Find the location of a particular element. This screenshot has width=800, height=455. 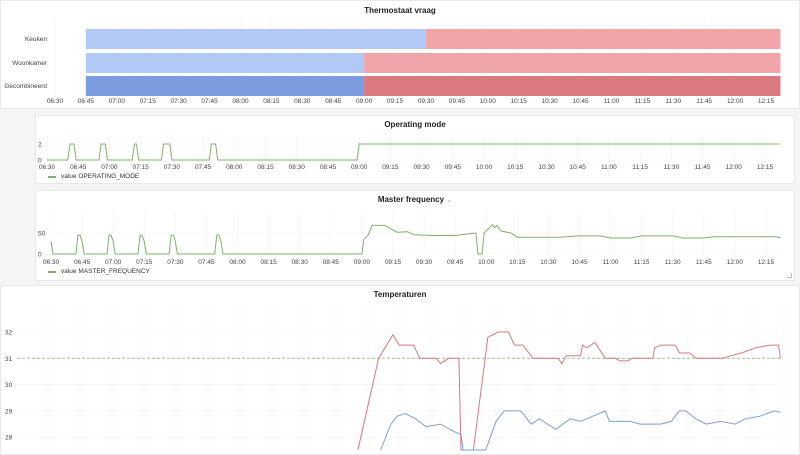

panel-operating-mode: Operating mode value OPERATING_MODE is located at coordinates (415, 149).